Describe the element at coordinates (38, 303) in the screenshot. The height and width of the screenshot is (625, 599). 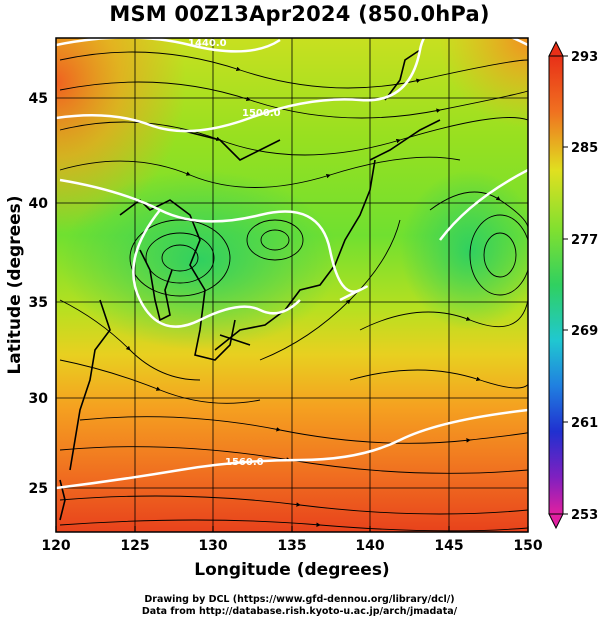
I see `y-tick-label: 35` at that location.